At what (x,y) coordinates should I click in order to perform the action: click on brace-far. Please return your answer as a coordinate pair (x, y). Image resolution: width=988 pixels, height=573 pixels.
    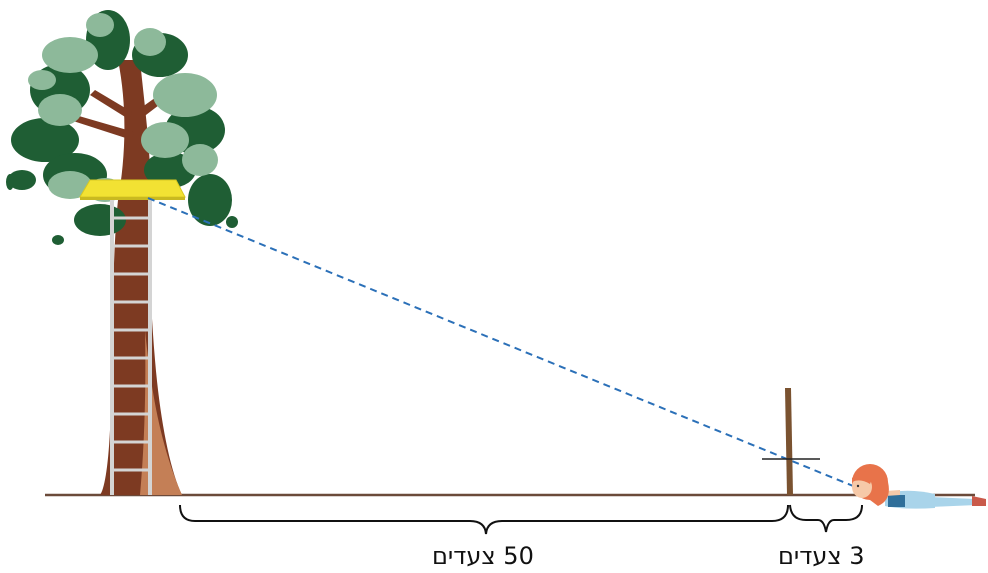
    Looking at the image, I should click on (484, 519).